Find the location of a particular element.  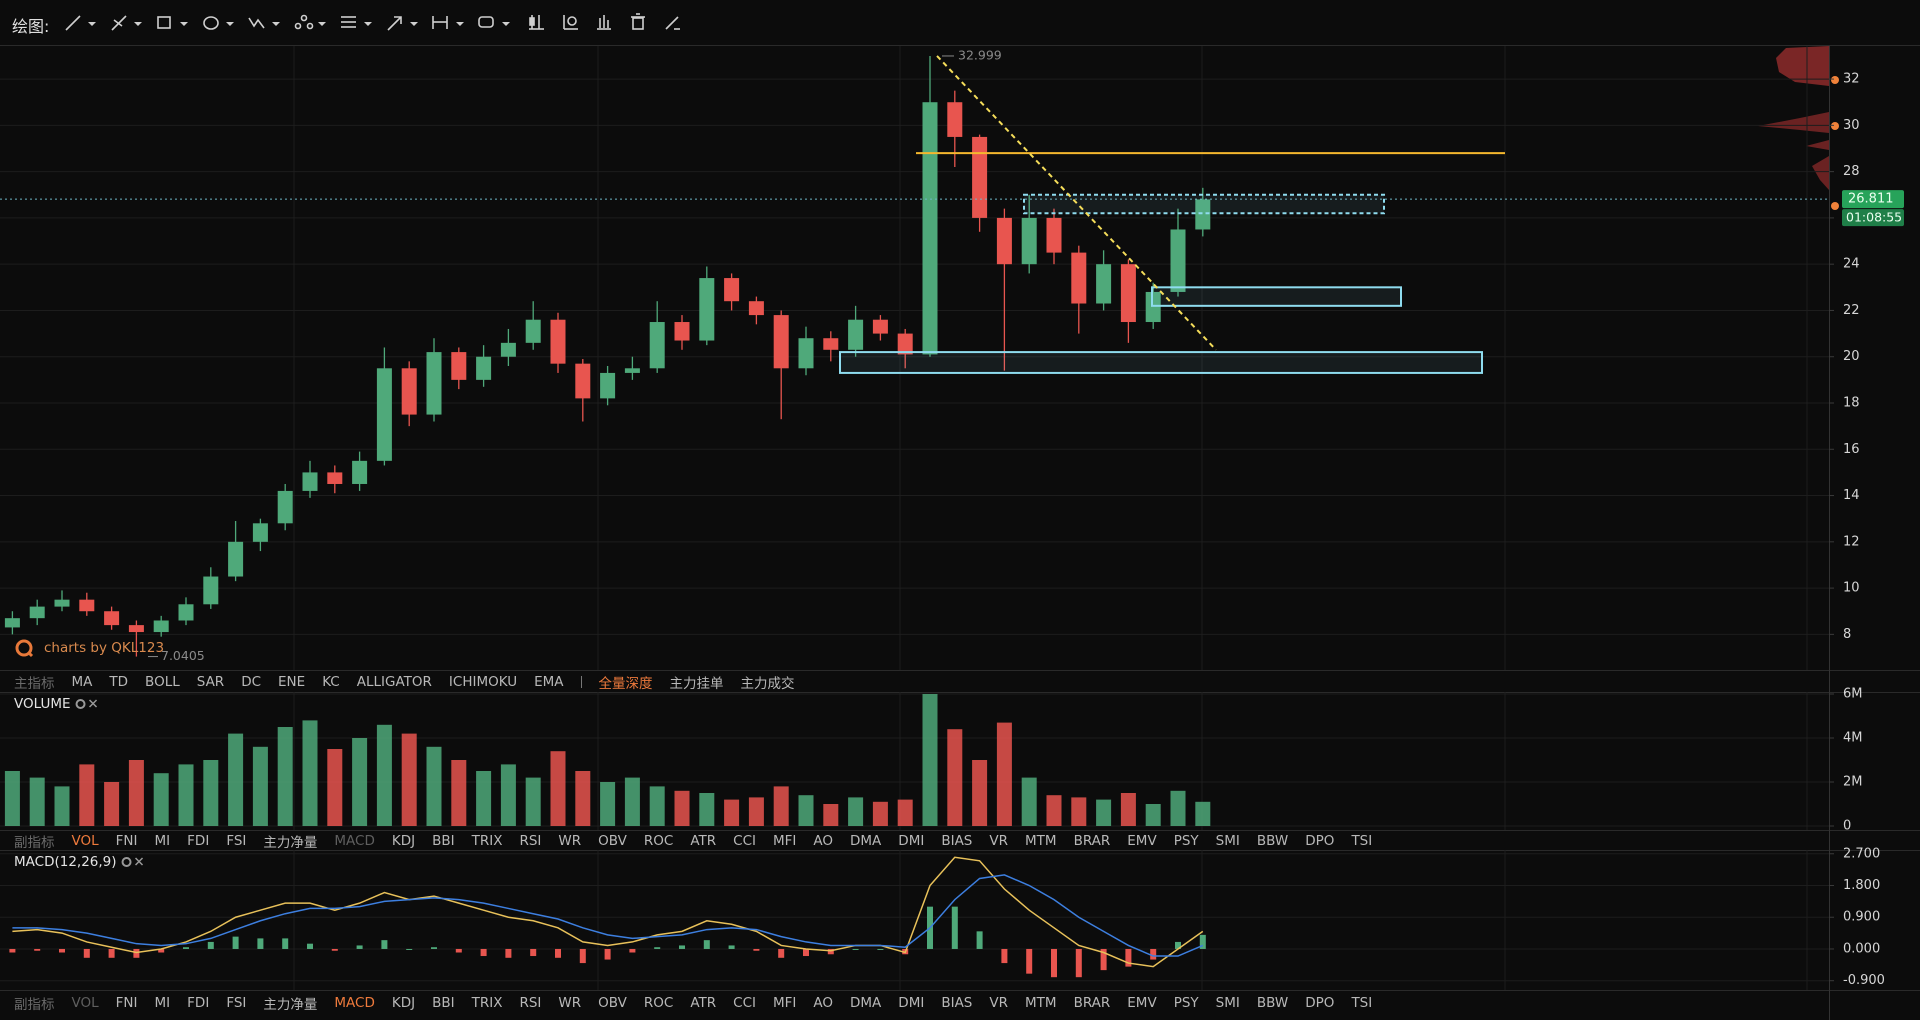

indicator-tab: ICHIMOKU is located at coordinates (483, 681).